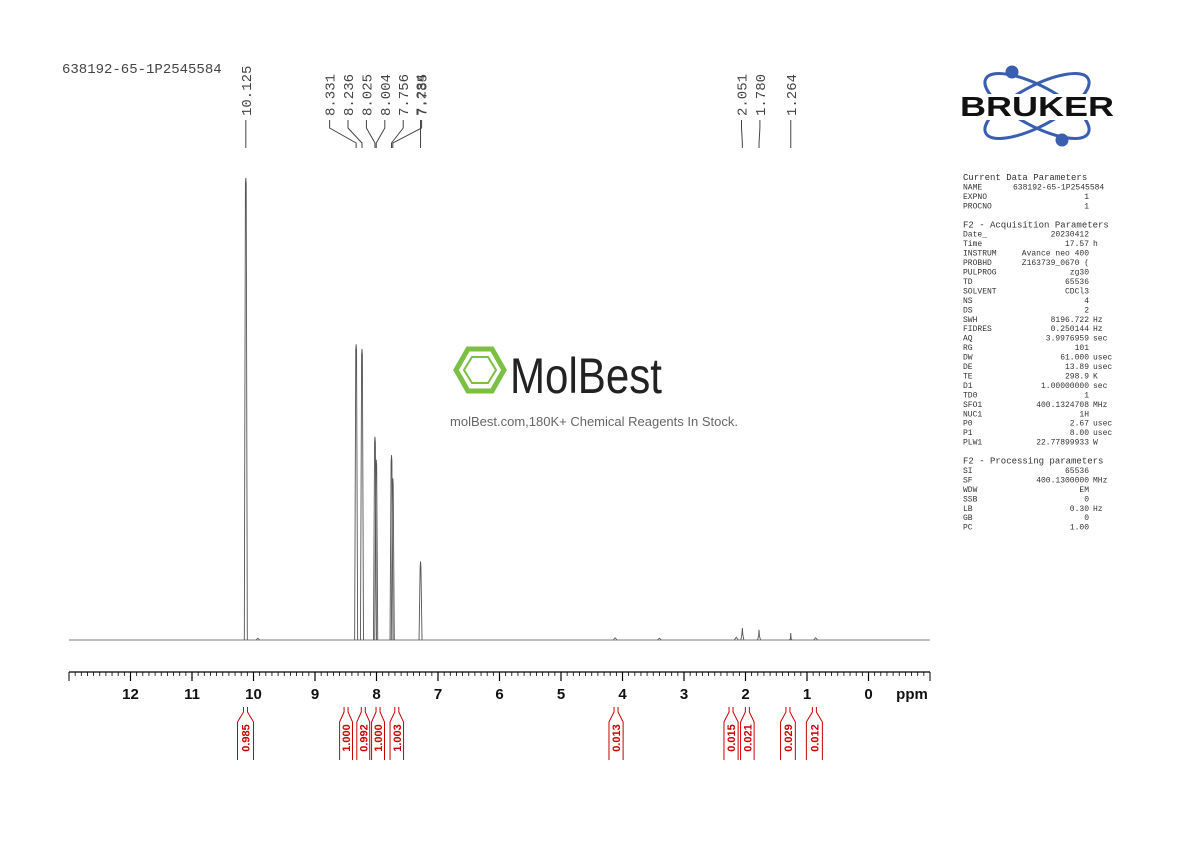 The width and height of the screenshot is (1190, 842). Describe the element at coordinates (793, 95) in the screenshot. I see `peak-label: 1.264` at that location.